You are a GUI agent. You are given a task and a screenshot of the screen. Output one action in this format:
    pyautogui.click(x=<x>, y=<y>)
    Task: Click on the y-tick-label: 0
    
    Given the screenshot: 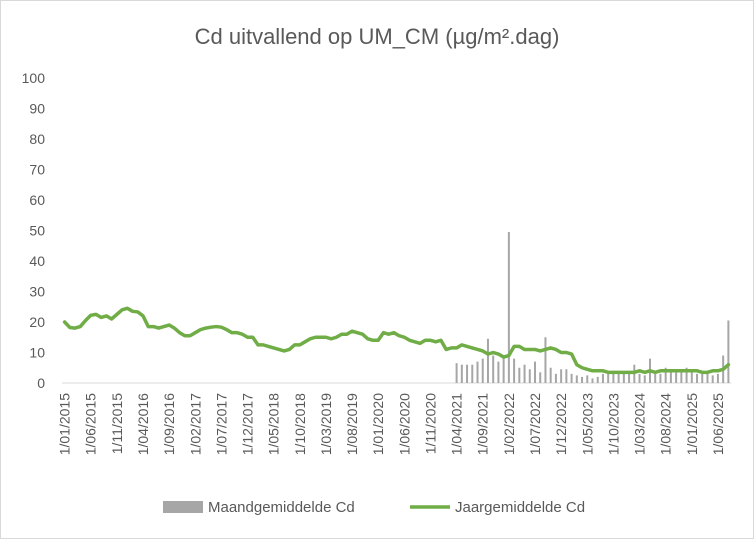 What is the action you would take?
    pyautogui.click(x=41, y=383)
    